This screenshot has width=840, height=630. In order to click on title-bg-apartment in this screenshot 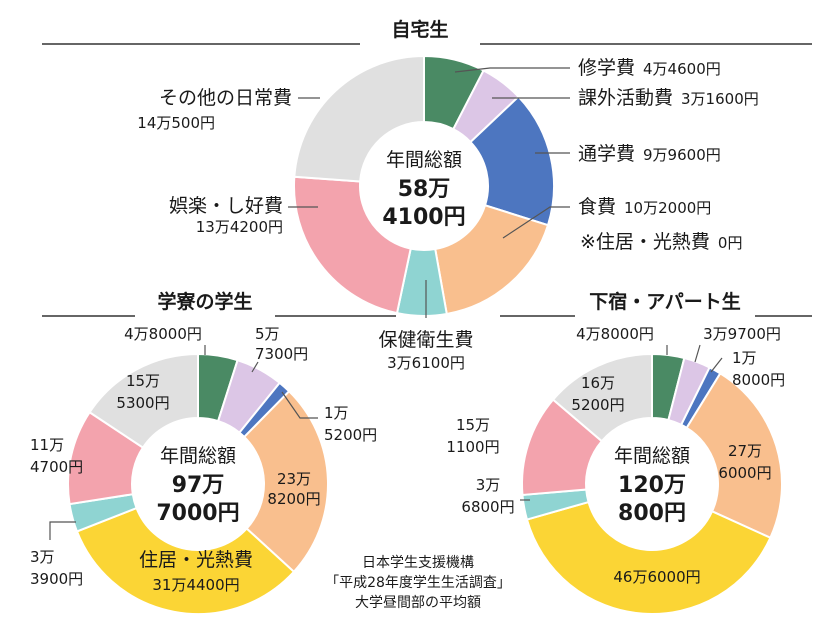, I will do `click(665, 304)`.